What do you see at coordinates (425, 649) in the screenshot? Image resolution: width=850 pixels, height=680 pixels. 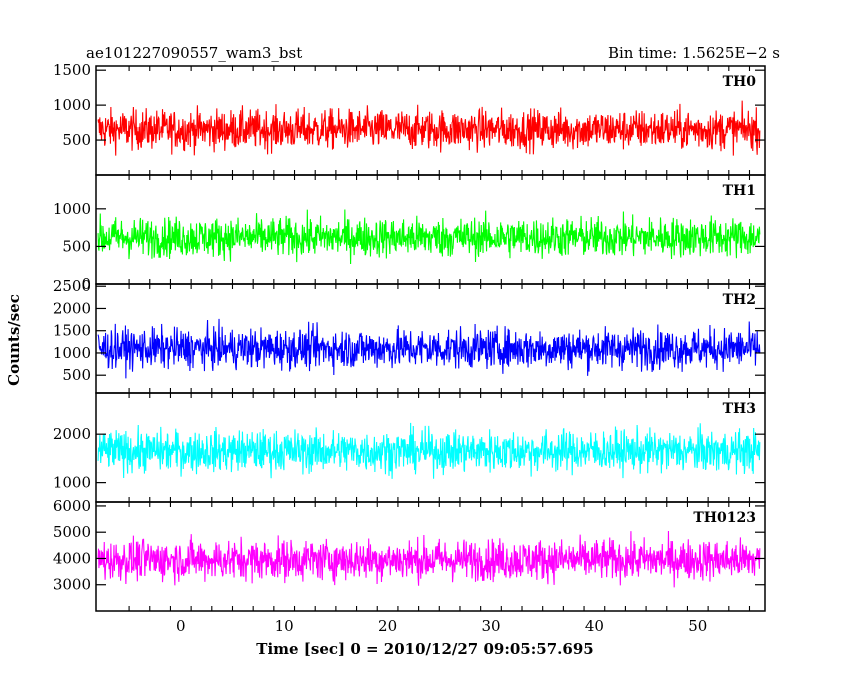 I see `x-axis-label: Time [sec] 0 = 2010/12/27 09:05:57.695` at bounding box center [425, 649].